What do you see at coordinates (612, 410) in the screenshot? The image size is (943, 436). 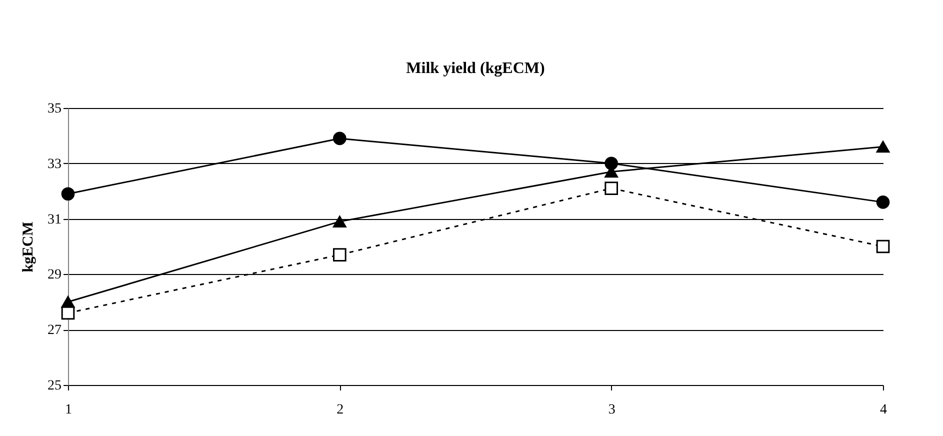 I see `x-tick-label: 3` at bounding box center [612, 410].